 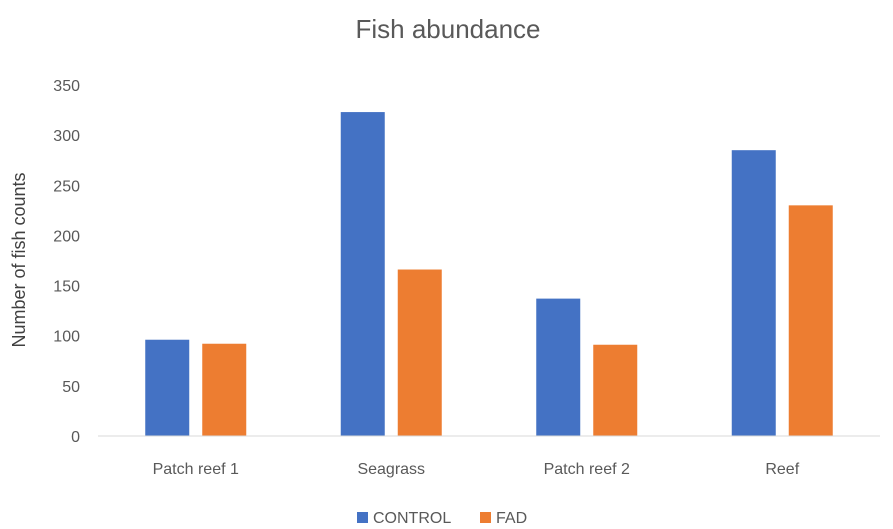 I want to click on y-tick-label: 0, so click(x=75, y=437).